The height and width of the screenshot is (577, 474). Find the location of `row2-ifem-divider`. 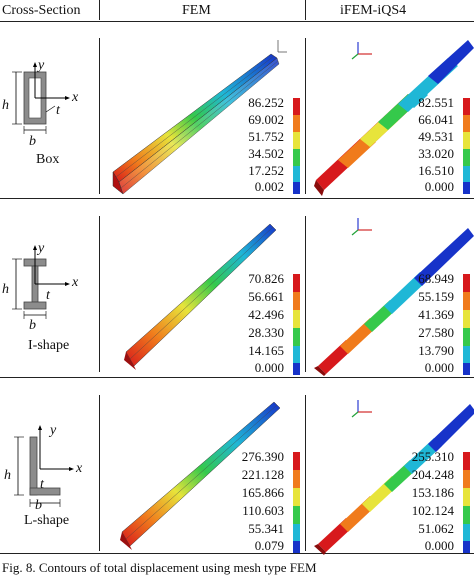

row2-ifem-divider is located at coordinates (305, 294).